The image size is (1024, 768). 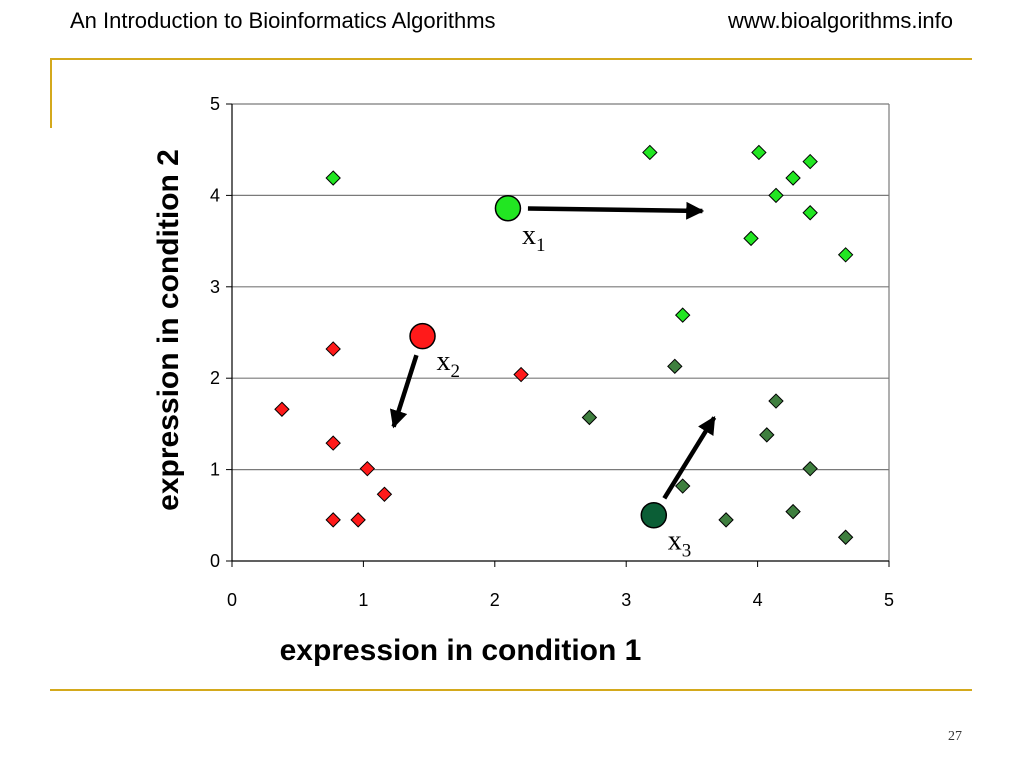 What do you see at coordinates (215, 378) in the screenshot?
I see `y-tick-label: 2` at bounding box center [215, 378].